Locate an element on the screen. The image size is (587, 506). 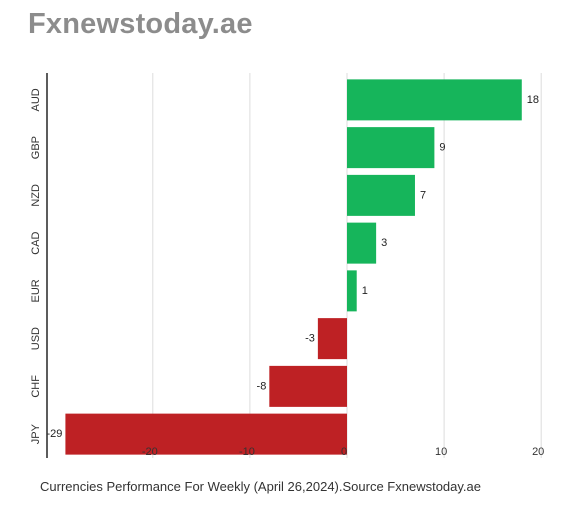
bar-cad is located at coordinates (362, 243).